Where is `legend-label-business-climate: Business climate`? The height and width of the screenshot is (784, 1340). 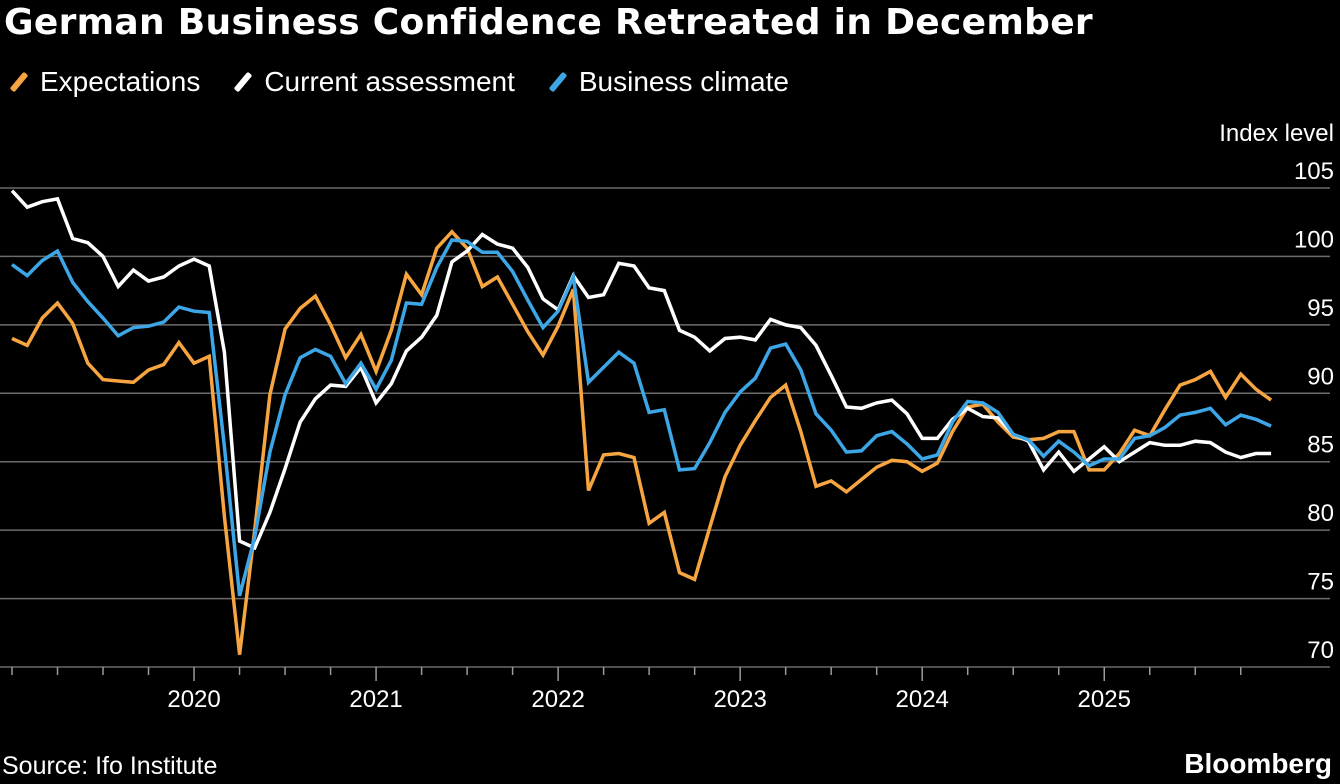 legend-label-business-climate: Business climate is located at coordinates (683, 81).